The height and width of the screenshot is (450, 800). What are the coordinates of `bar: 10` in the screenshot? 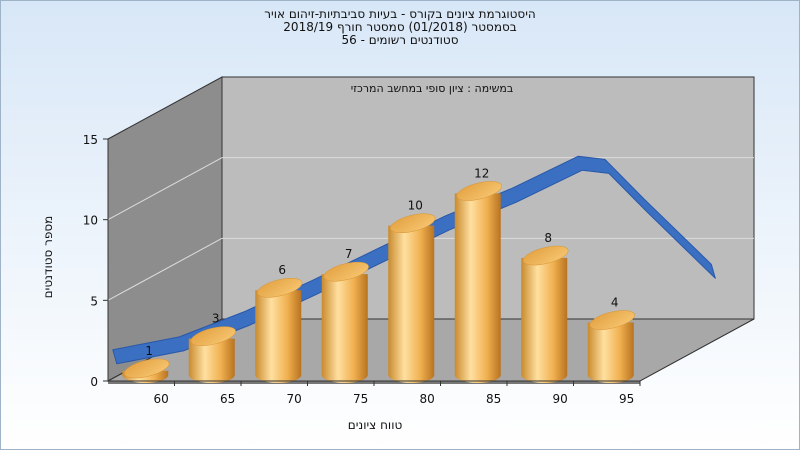 It's located at (412, 291).